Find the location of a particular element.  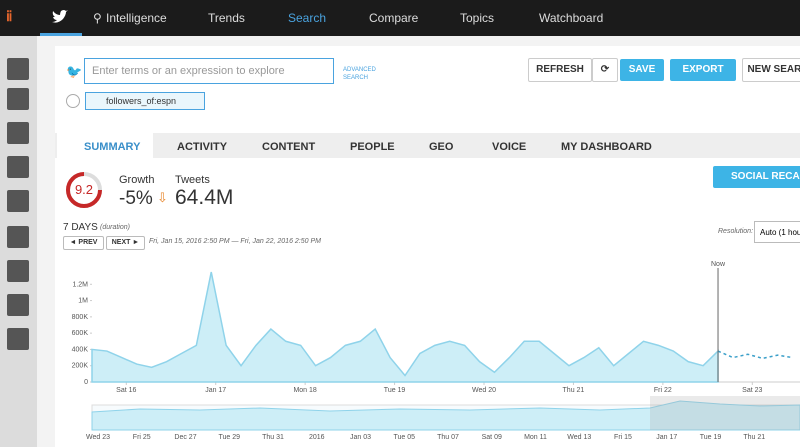

logo: ⅱ is located at coordinates (9, 16).